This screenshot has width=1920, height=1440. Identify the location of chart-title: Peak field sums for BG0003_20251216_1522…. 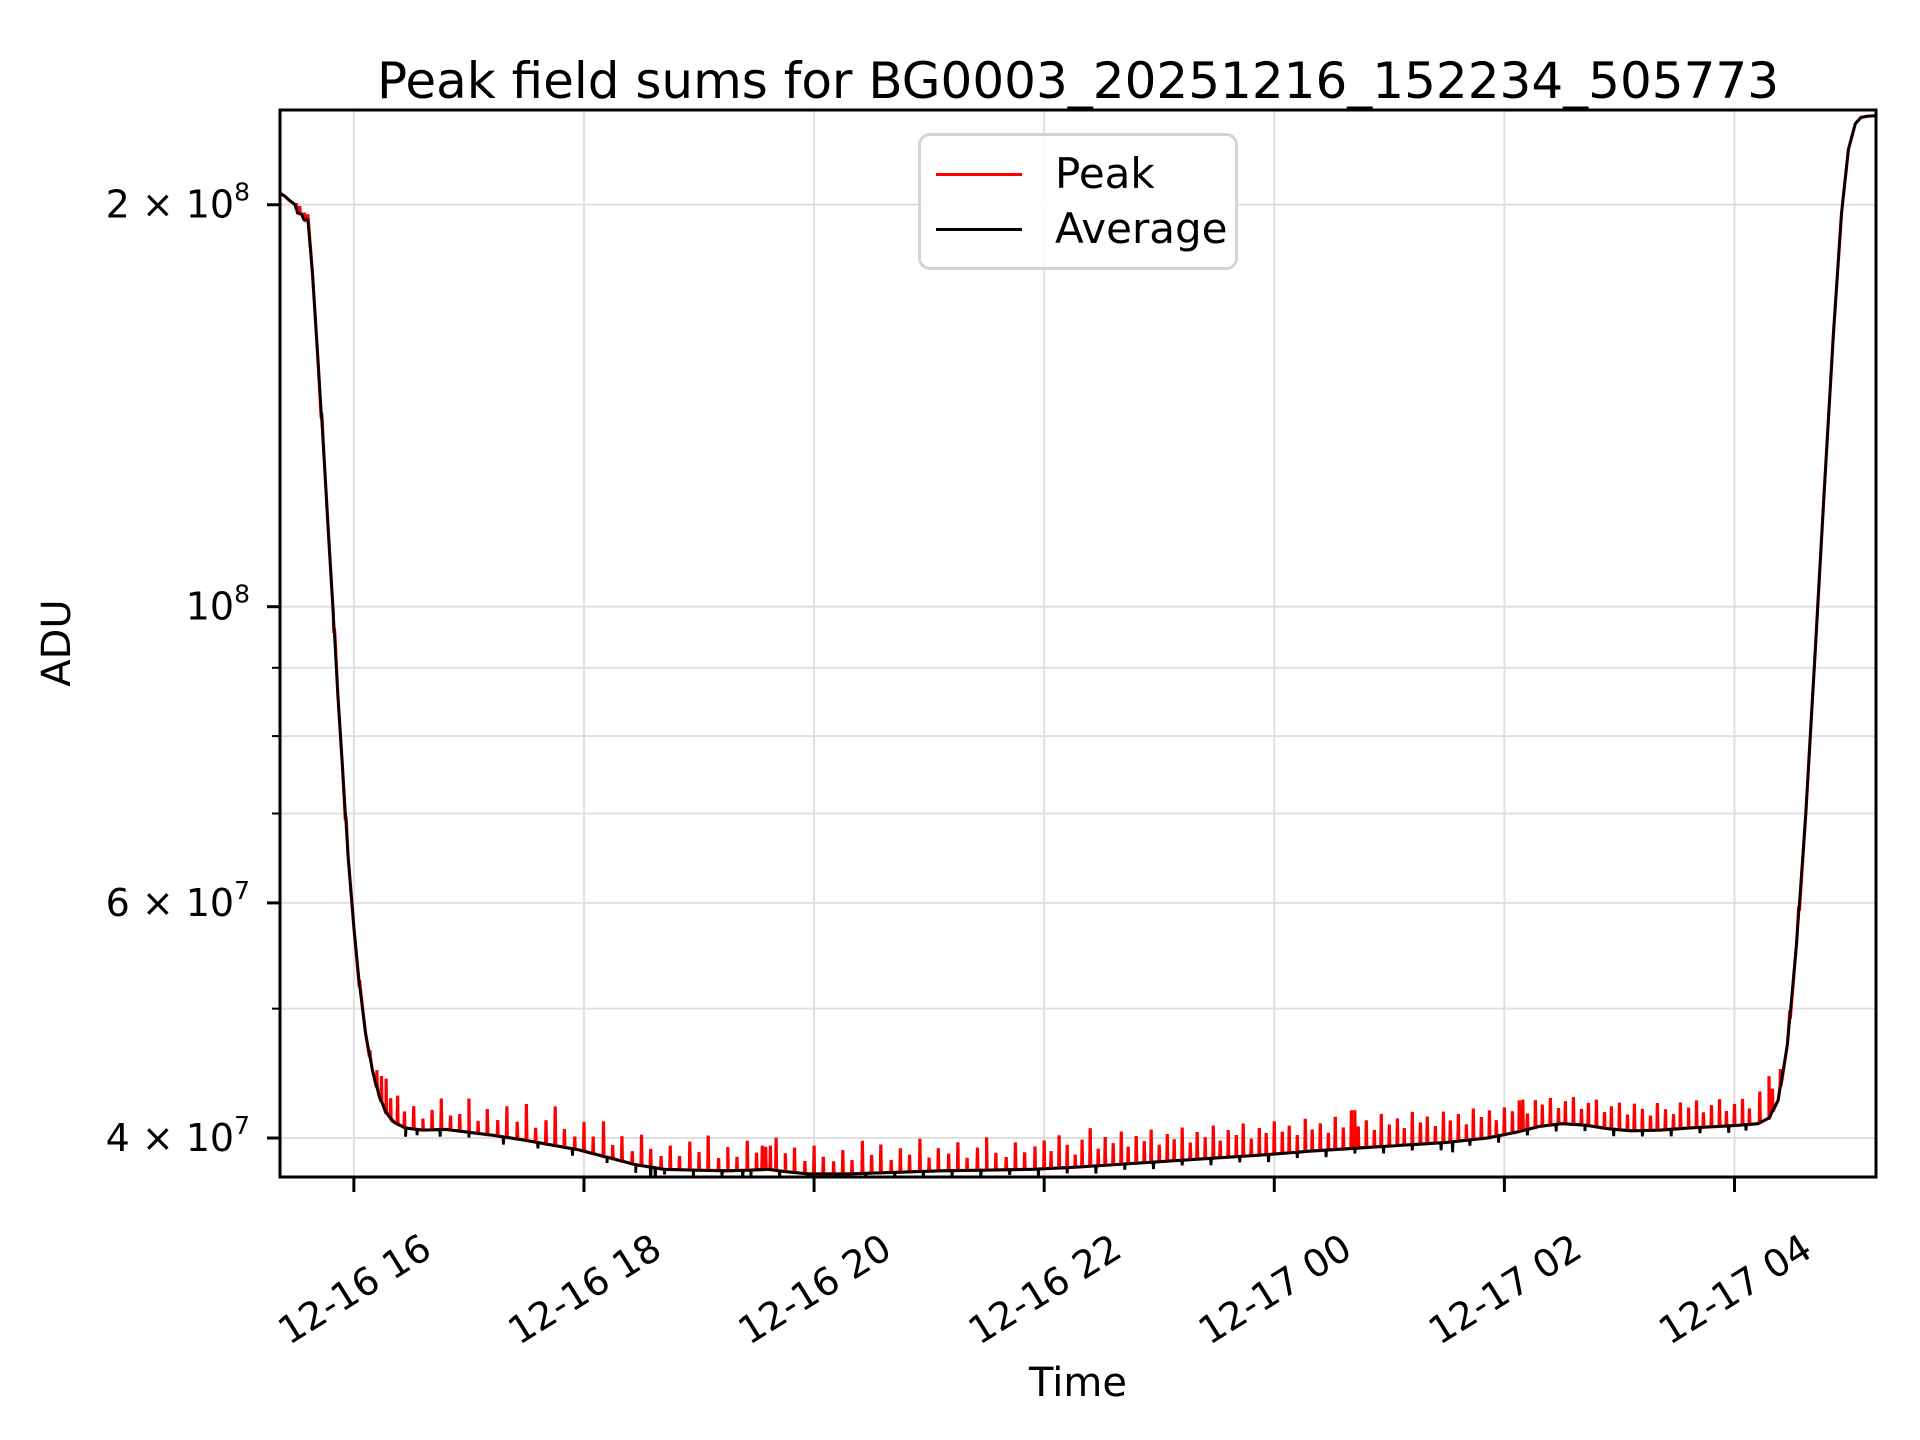
(1078, 81).